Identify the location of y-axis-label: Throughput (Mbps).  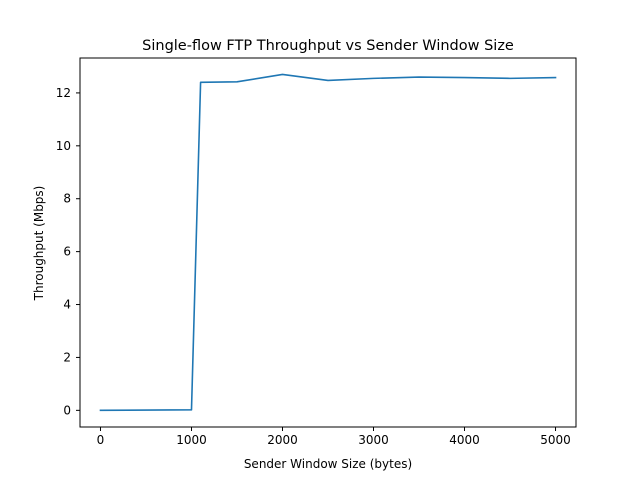
(39, 244).